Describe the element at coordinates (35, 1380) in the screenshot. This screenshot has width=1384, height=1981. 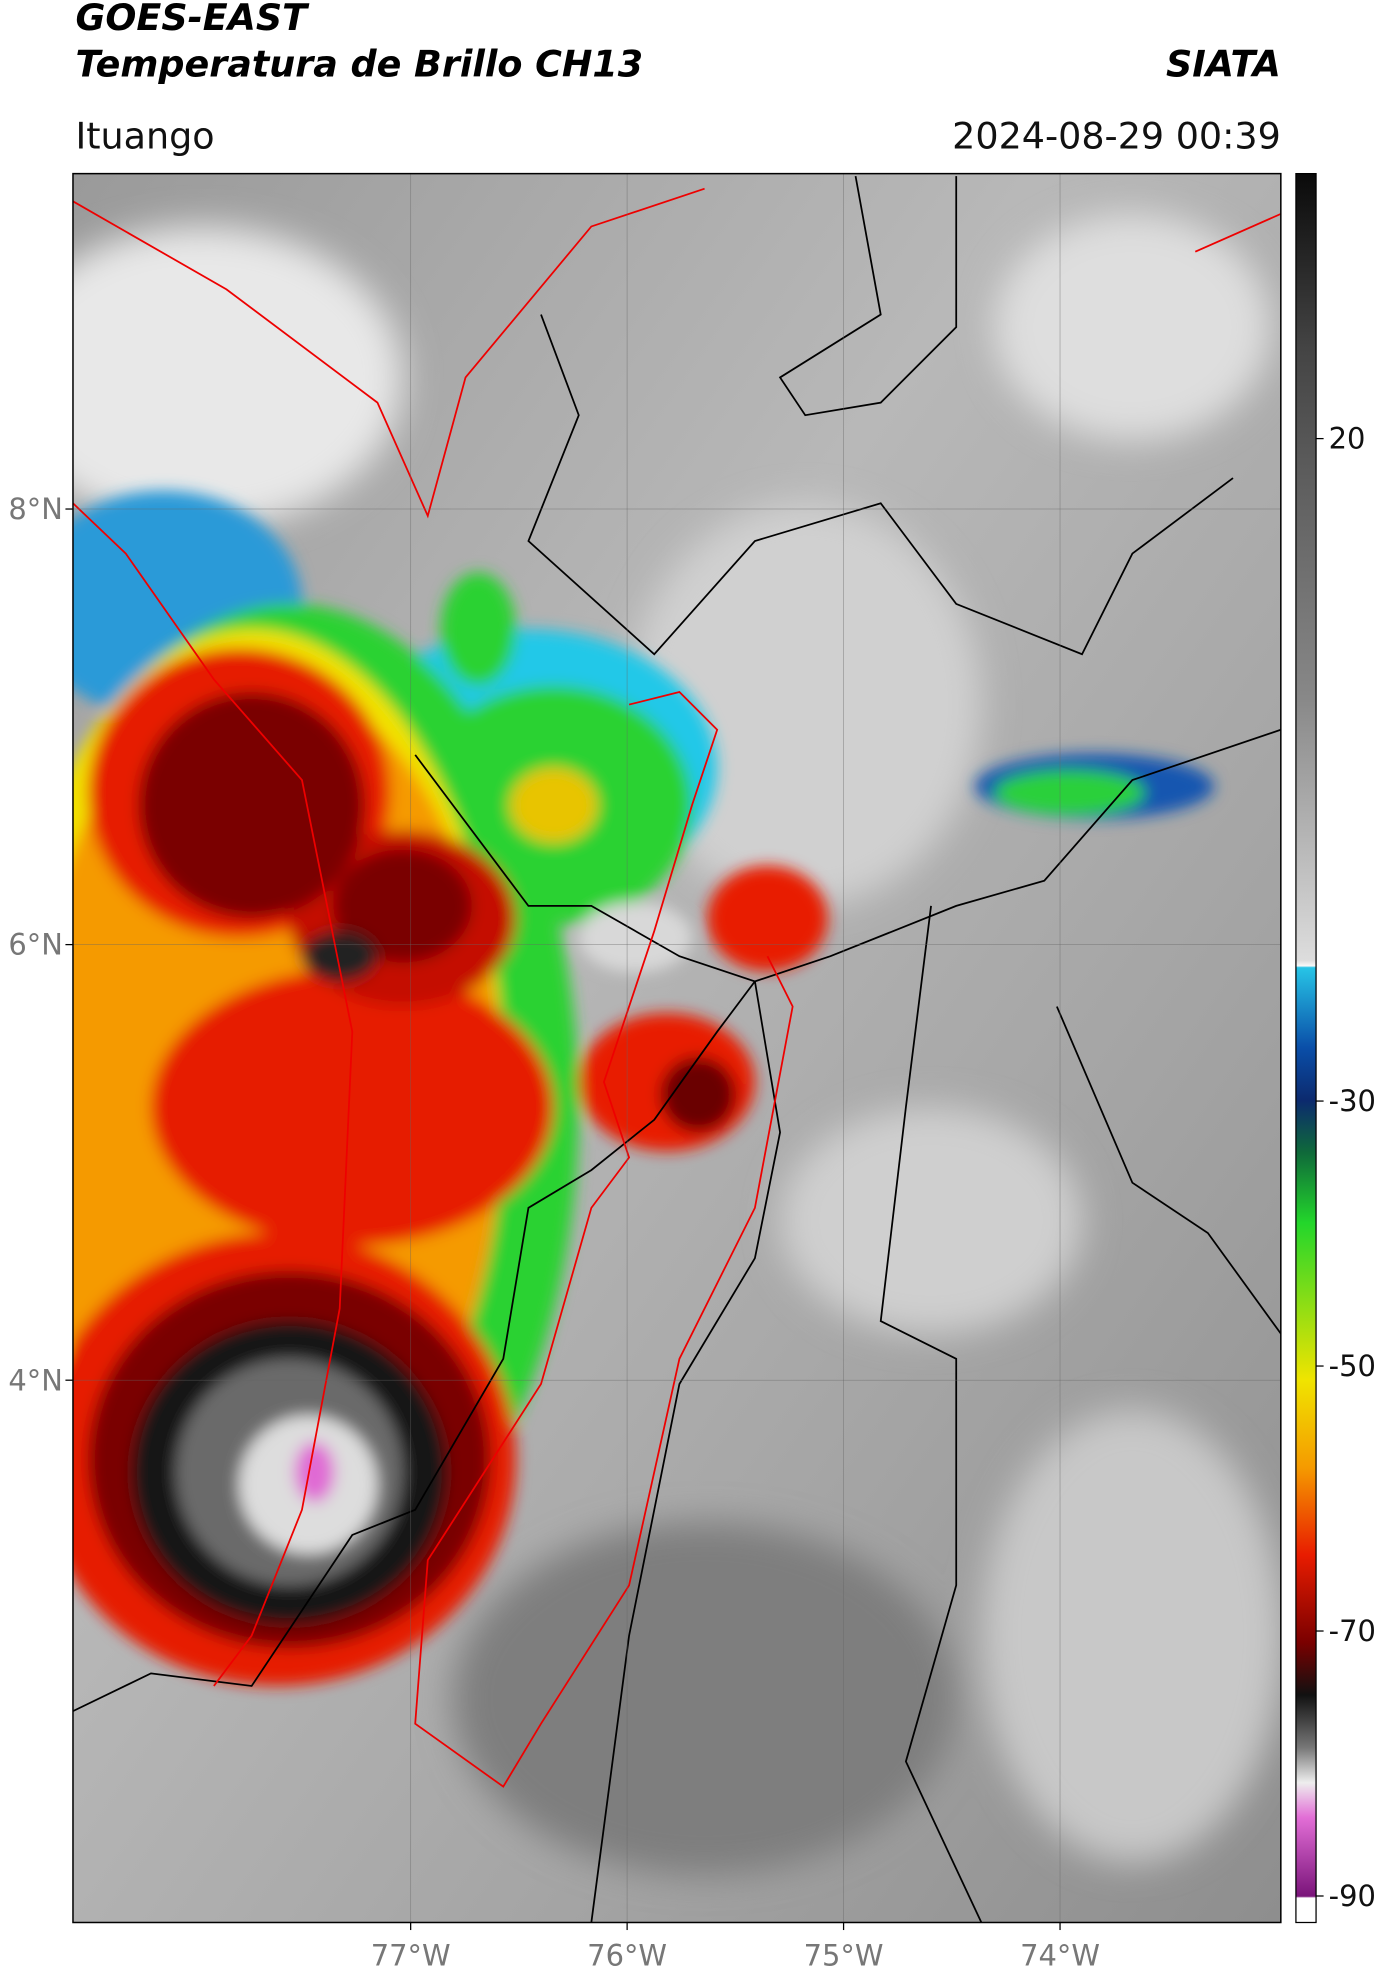
I see `y-tick-label: 4°N` at that location.